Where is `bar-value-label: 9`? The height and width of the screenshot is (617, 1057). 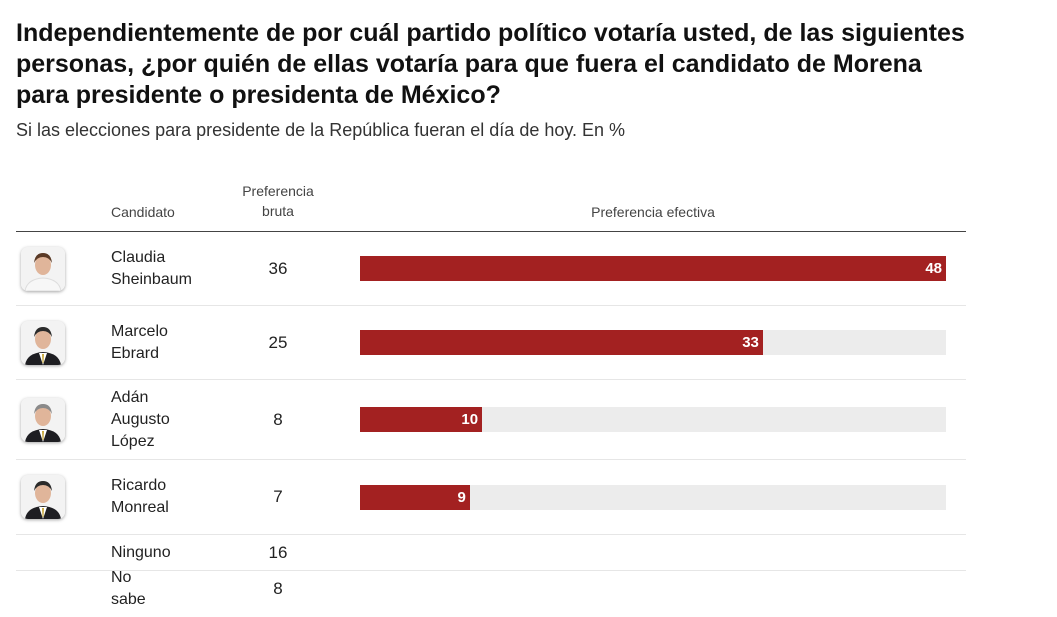
bar-value-label: 9 is located at coordinates (461, 497).